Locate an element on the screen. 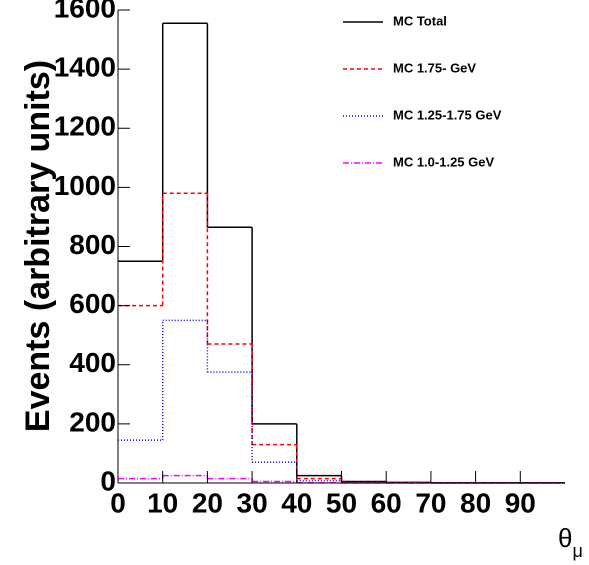 The width and height of the screenshot is (589, 565). y-tick-label: 200 is located at coordinates (92, 421).